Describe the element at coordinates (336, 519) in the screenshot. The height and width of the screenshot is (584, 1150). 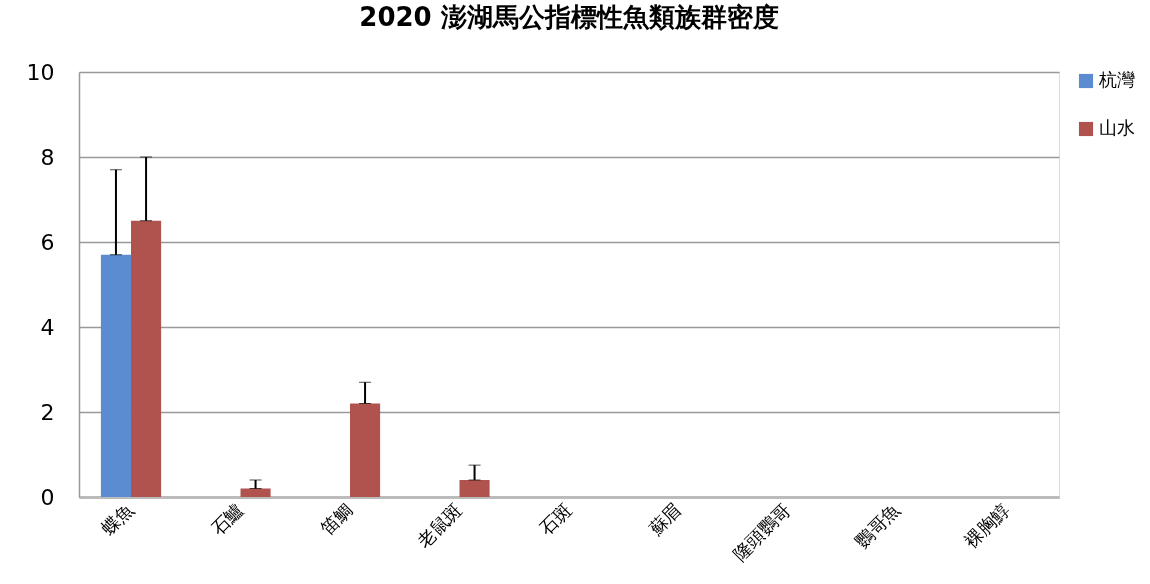
I see `x-tick-label: 笛鯛` at that location.